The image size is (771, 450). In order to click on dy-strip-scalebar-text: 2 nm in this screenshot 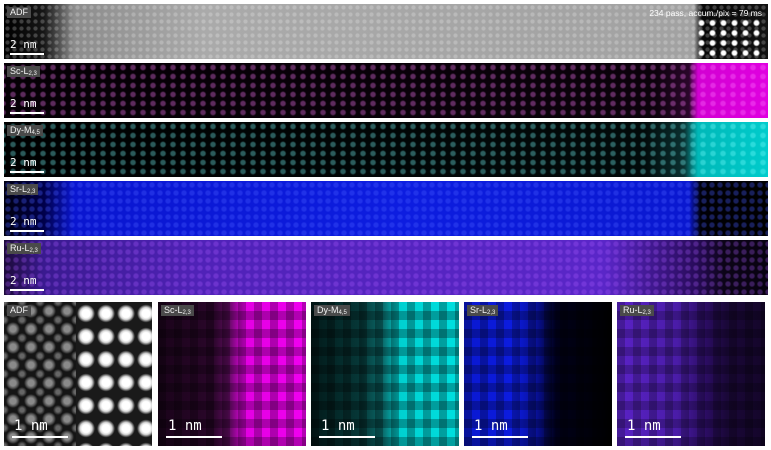, I will do `click(23, 162)`.